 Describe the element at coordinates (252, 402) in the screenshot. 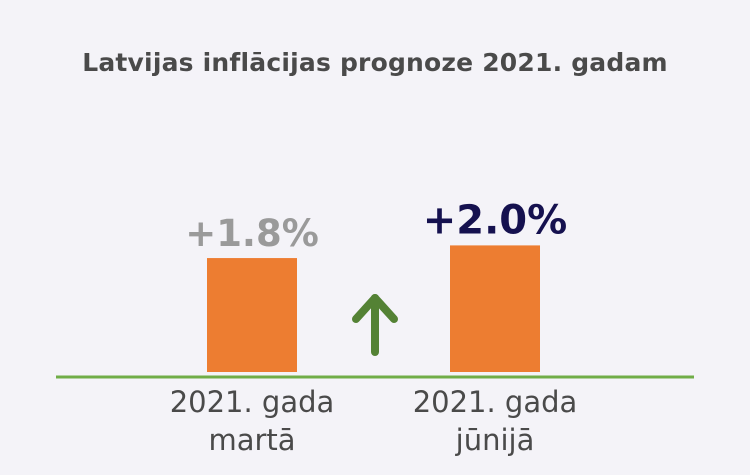

I see `category-label-1-line-1: 2021. gada` at that location.